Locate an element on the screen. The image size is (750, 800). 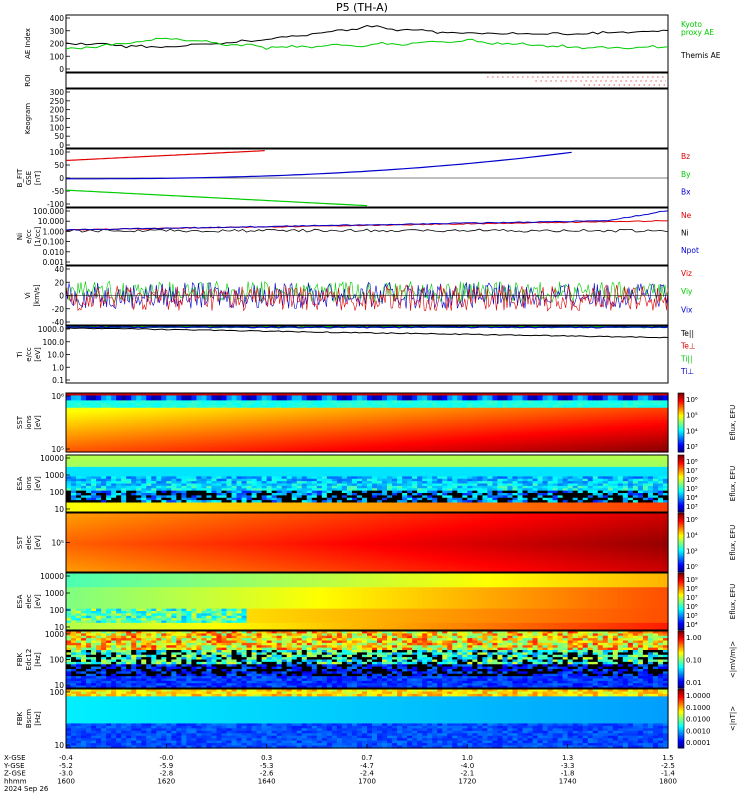
legend-entry: Ni is located at coordinates (685, 232).